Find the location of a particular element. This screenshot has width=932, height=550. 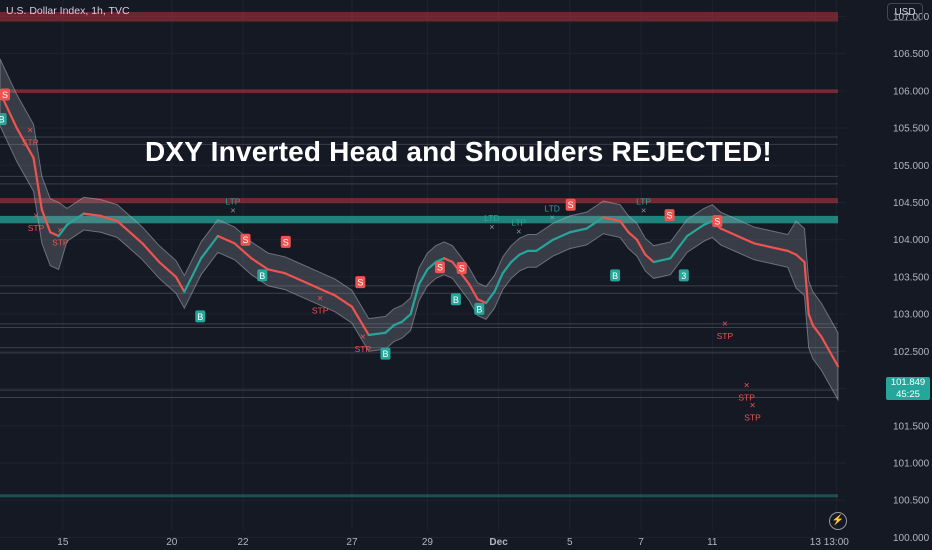

y-tick-label: 100.000 is located at coordinates (911, 538).